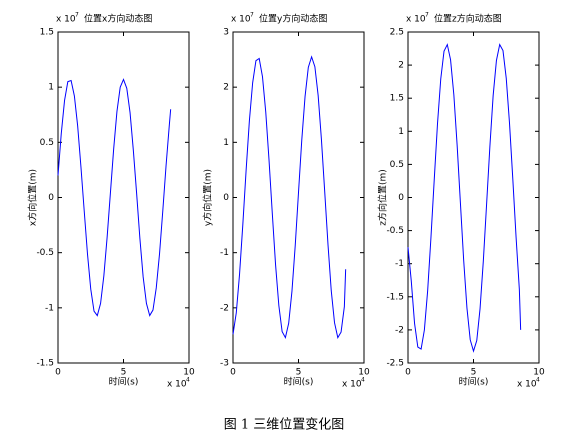  What do you see at coordinates (226, 33) in the screenshot?
I see `y-tick-label: 3` at bounding box center [226, 33].